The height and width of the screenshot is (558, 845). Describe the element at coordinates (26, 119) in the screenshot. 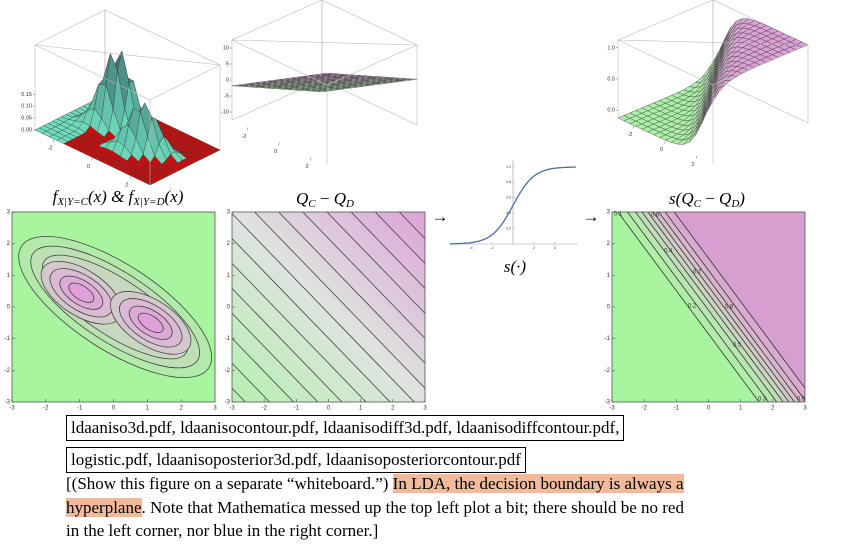

I see `z-tick-label: 0.05` at that location.